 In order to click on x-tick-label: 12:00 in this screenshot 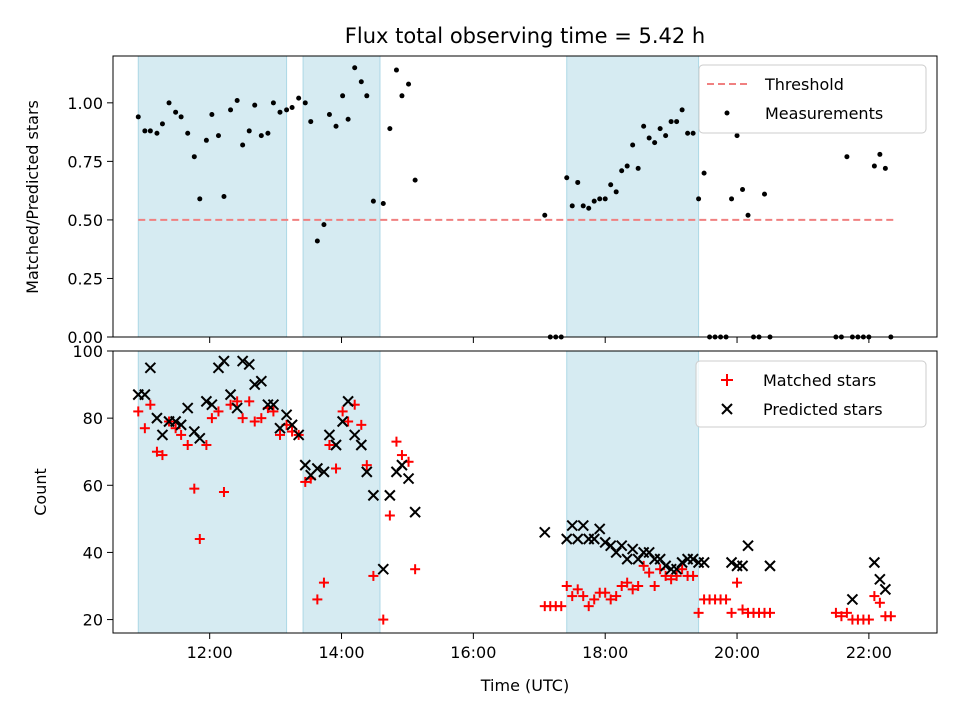, I will do `click(210, 652)`.